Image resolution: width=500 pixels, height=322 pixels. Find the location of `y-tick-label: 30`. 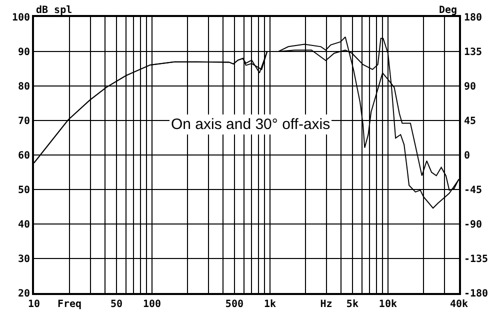

y-tick-label: 30 is located at coordinates (24, 259).